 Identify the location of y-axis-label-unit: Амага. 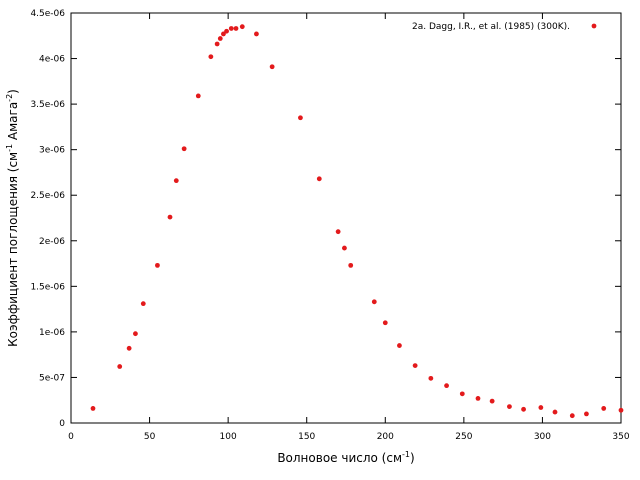
(13, 123).